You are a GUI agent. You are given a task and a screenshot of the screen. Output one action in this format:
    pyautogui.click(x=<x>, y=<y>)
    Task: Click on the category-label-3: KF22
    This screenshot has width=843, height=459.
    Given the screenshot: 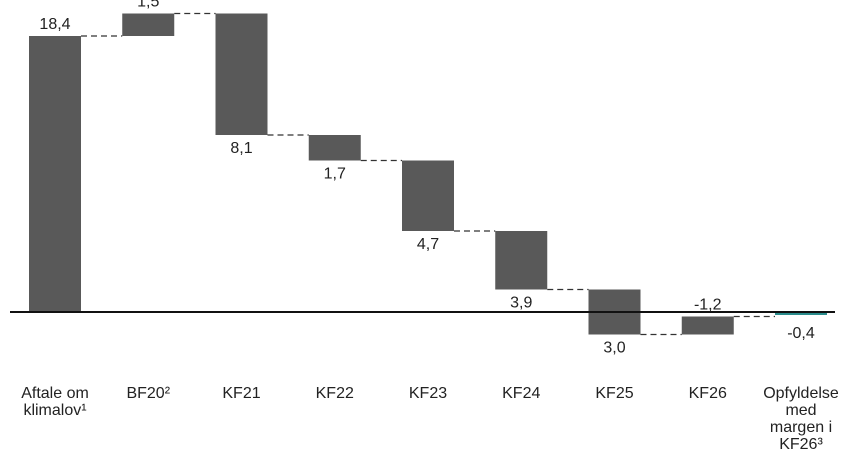 What is the action you would take?
    pyautogui.click(x=335, y=393)
    